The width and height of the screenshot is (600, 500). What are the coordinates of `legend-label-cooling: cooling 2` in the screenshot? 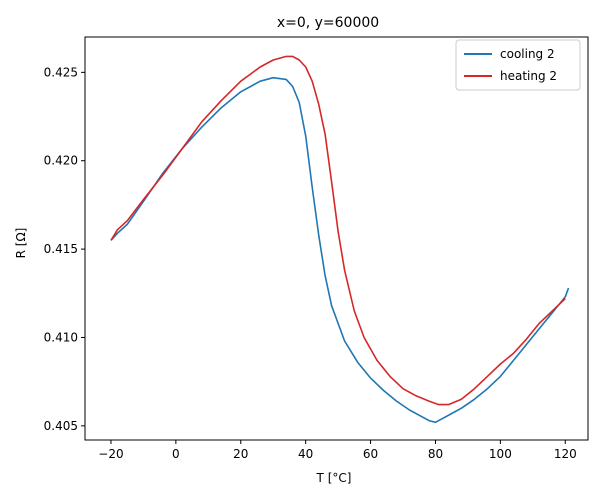 It's located at (527, 54).